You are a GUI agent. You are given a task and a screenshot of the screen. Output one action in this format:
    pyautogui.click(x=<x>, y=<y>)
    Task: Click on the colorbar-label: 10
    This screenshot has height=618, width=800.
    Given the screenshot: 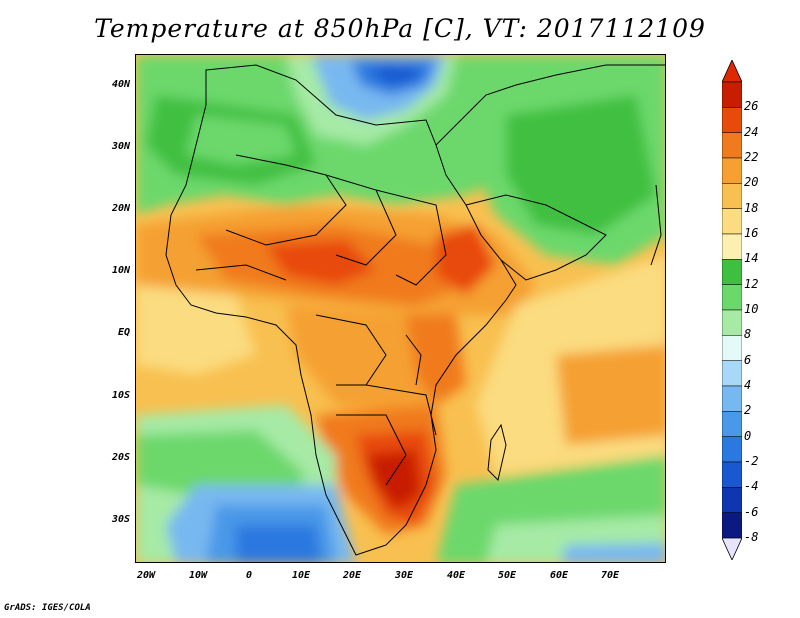 What is the action you would take?
    pyautogui.click(x=751, y=309)
    